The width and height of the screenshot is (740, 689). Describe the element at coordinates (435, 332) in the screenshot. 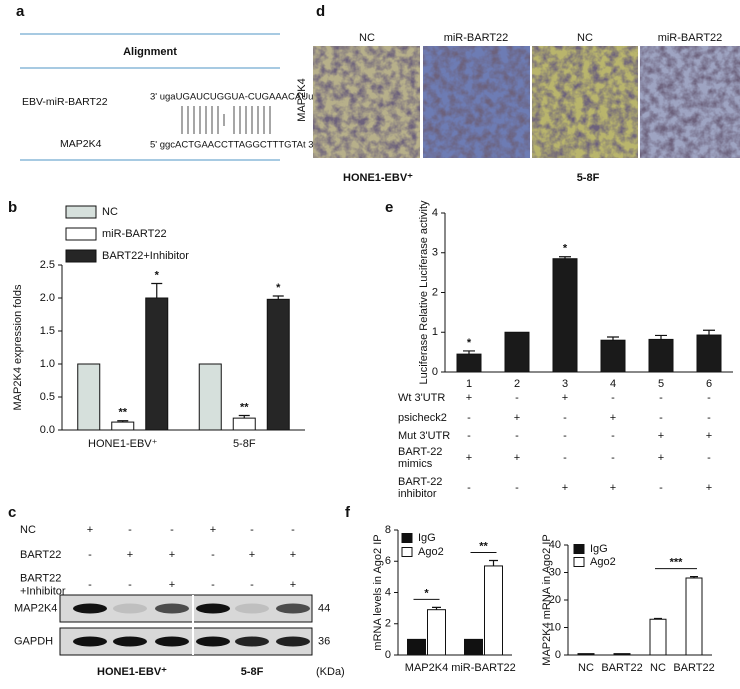

I see `y-tick-label: 1` at that location.